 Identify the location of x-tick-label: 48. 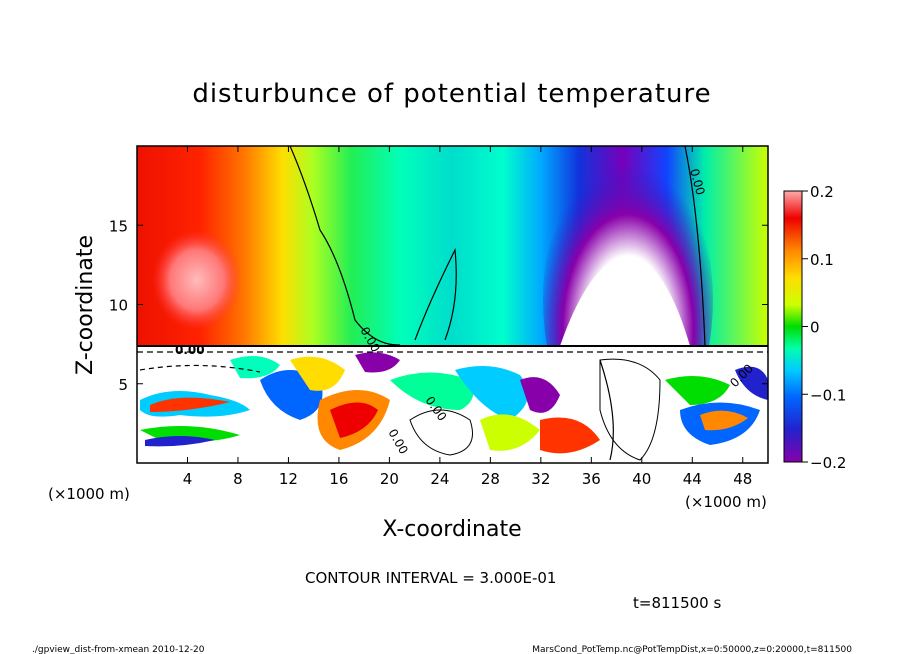
(742, 479).